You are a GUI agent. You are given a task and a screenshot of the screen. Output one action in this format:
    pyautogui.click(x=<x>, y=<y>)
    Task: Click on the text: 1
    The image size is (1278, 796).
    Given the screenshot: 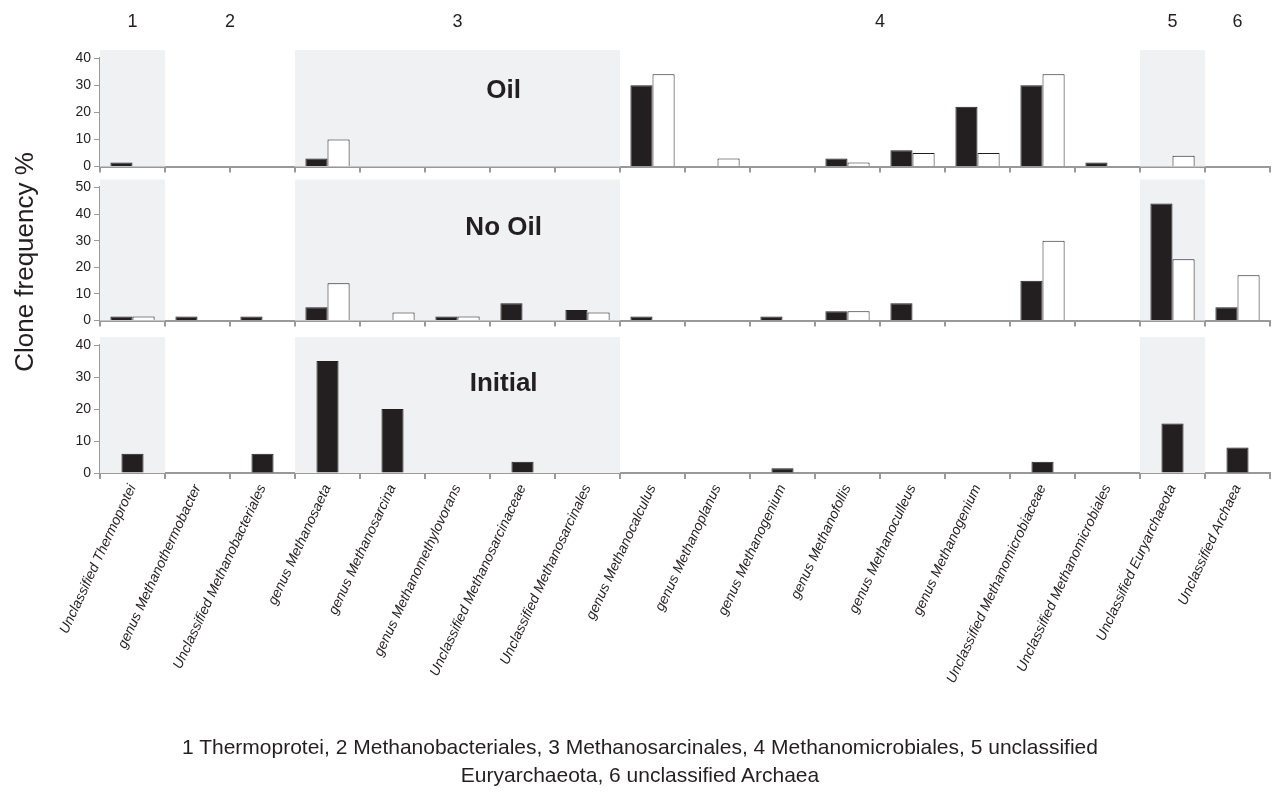 What is the action you would take?
    pyautogui.click(x=132, y=20)
    